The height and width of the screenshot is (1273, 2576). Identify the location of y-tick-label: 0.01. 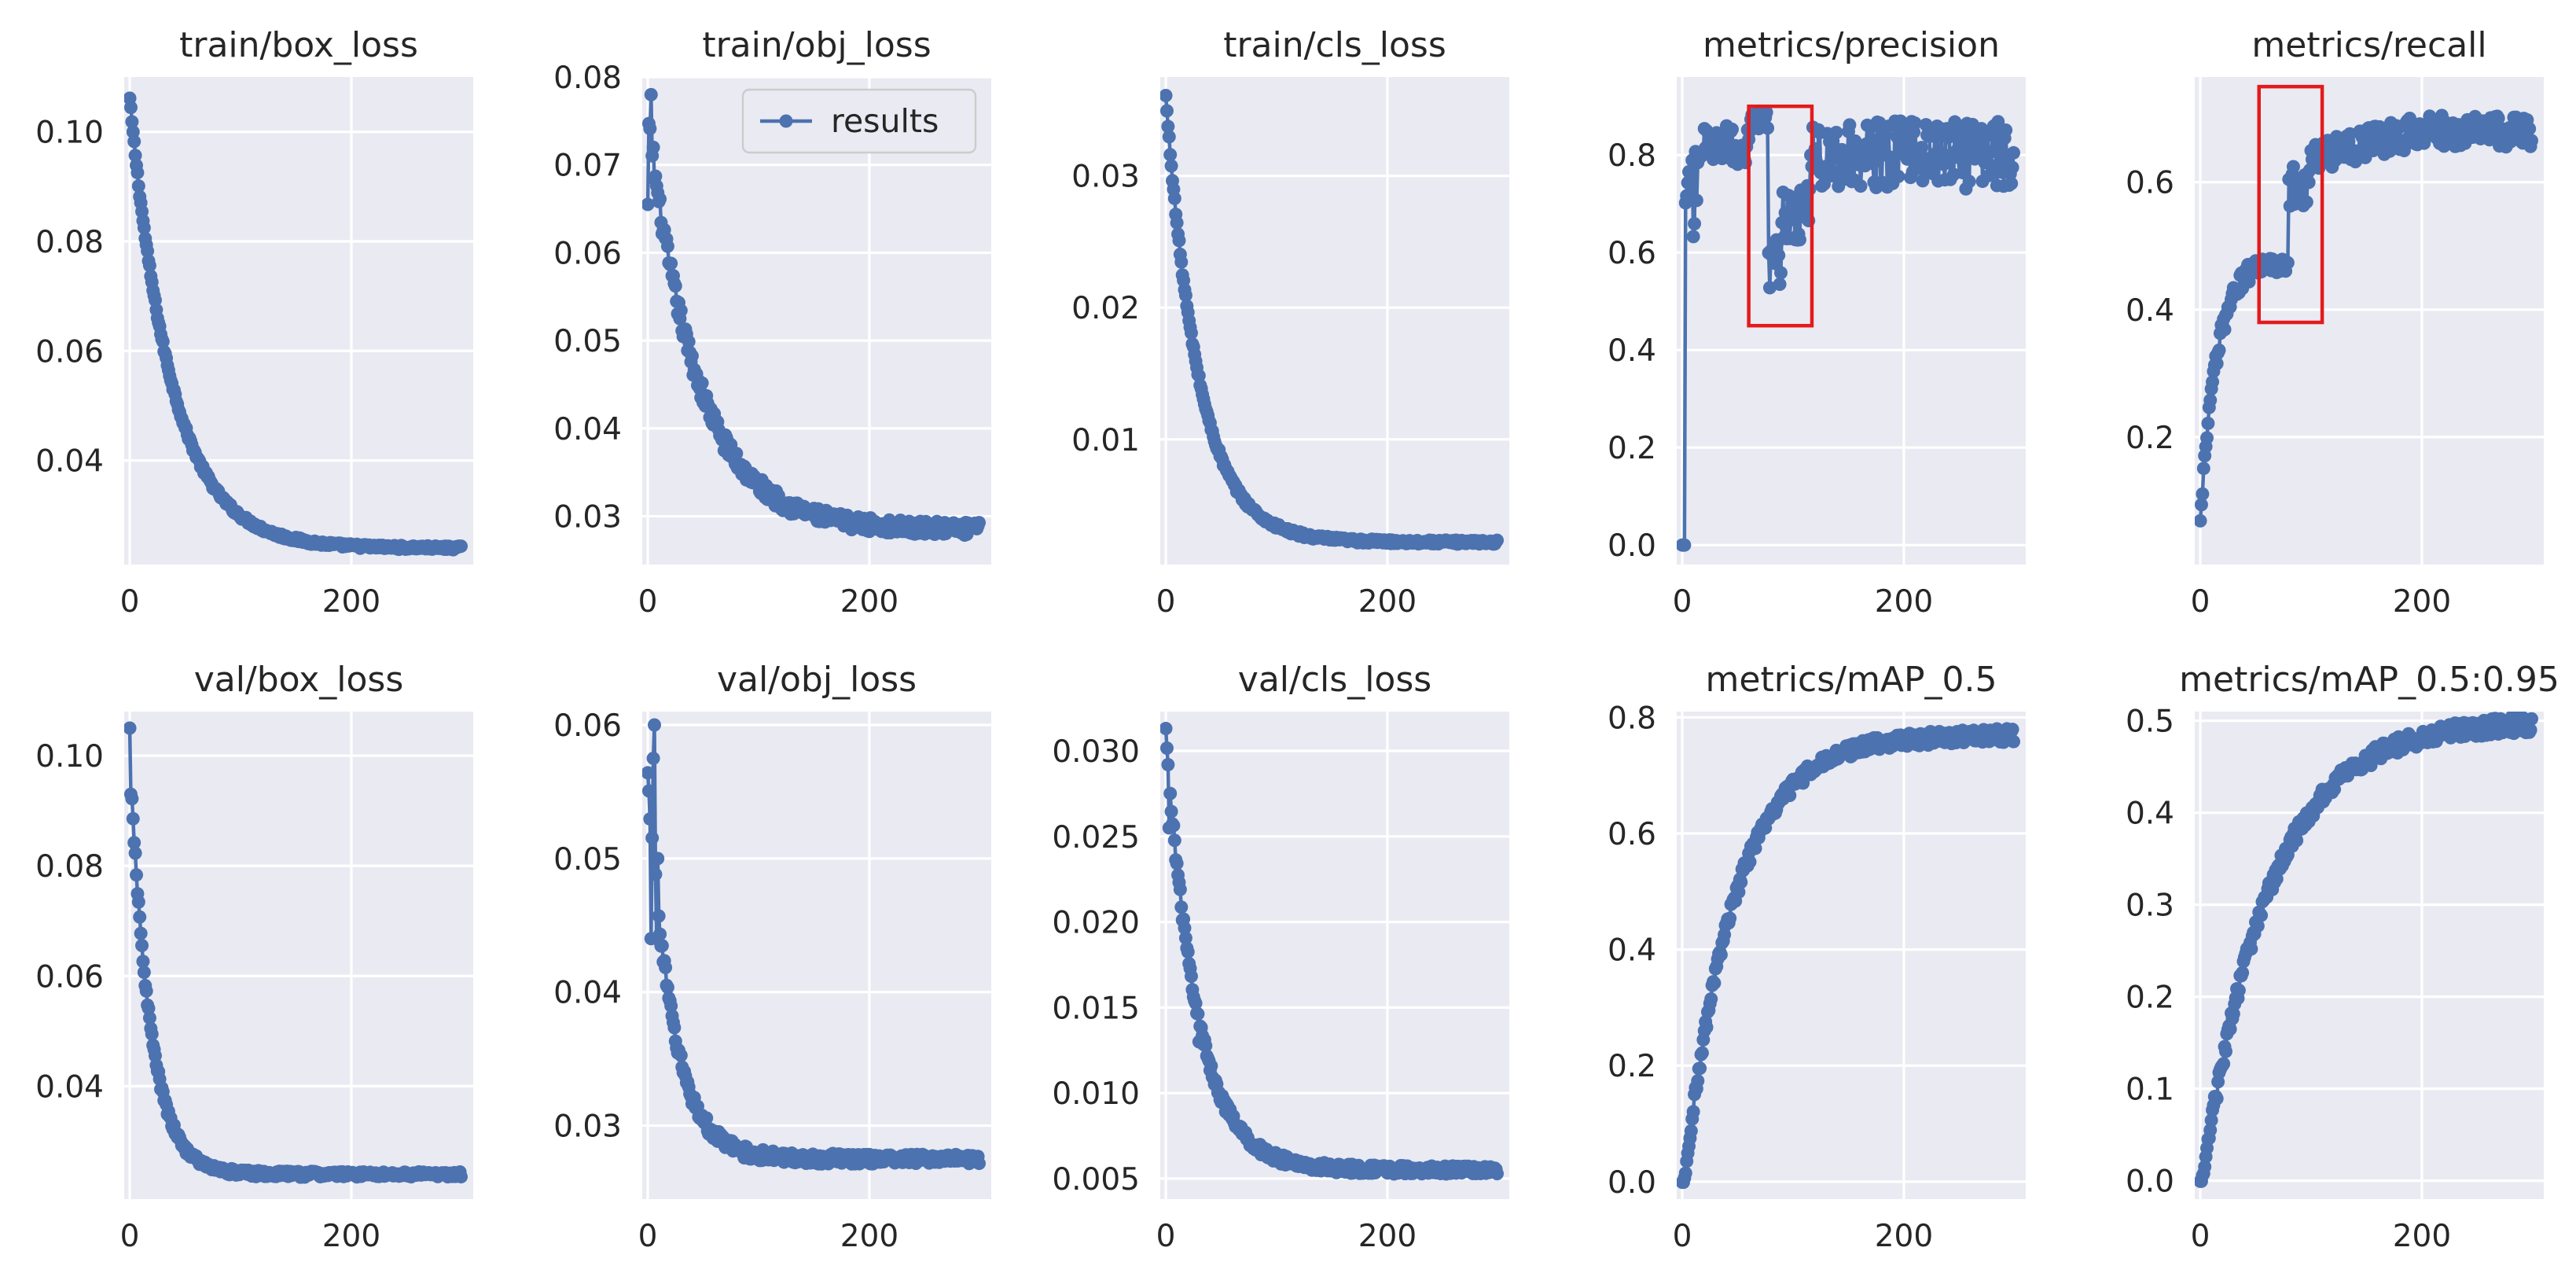
(1105, 440).